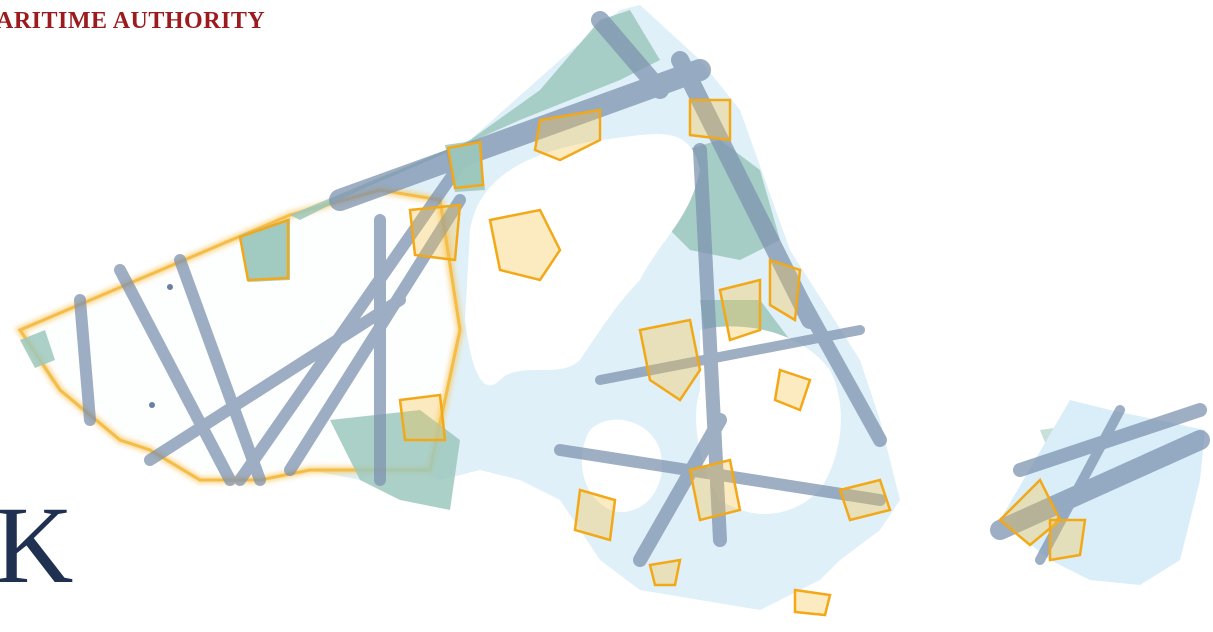 The width and height of the screenshot is (1213, 632). Describe the element at coordinates (37, 545) in the screenshot. I see `title-letter: K` at that location.